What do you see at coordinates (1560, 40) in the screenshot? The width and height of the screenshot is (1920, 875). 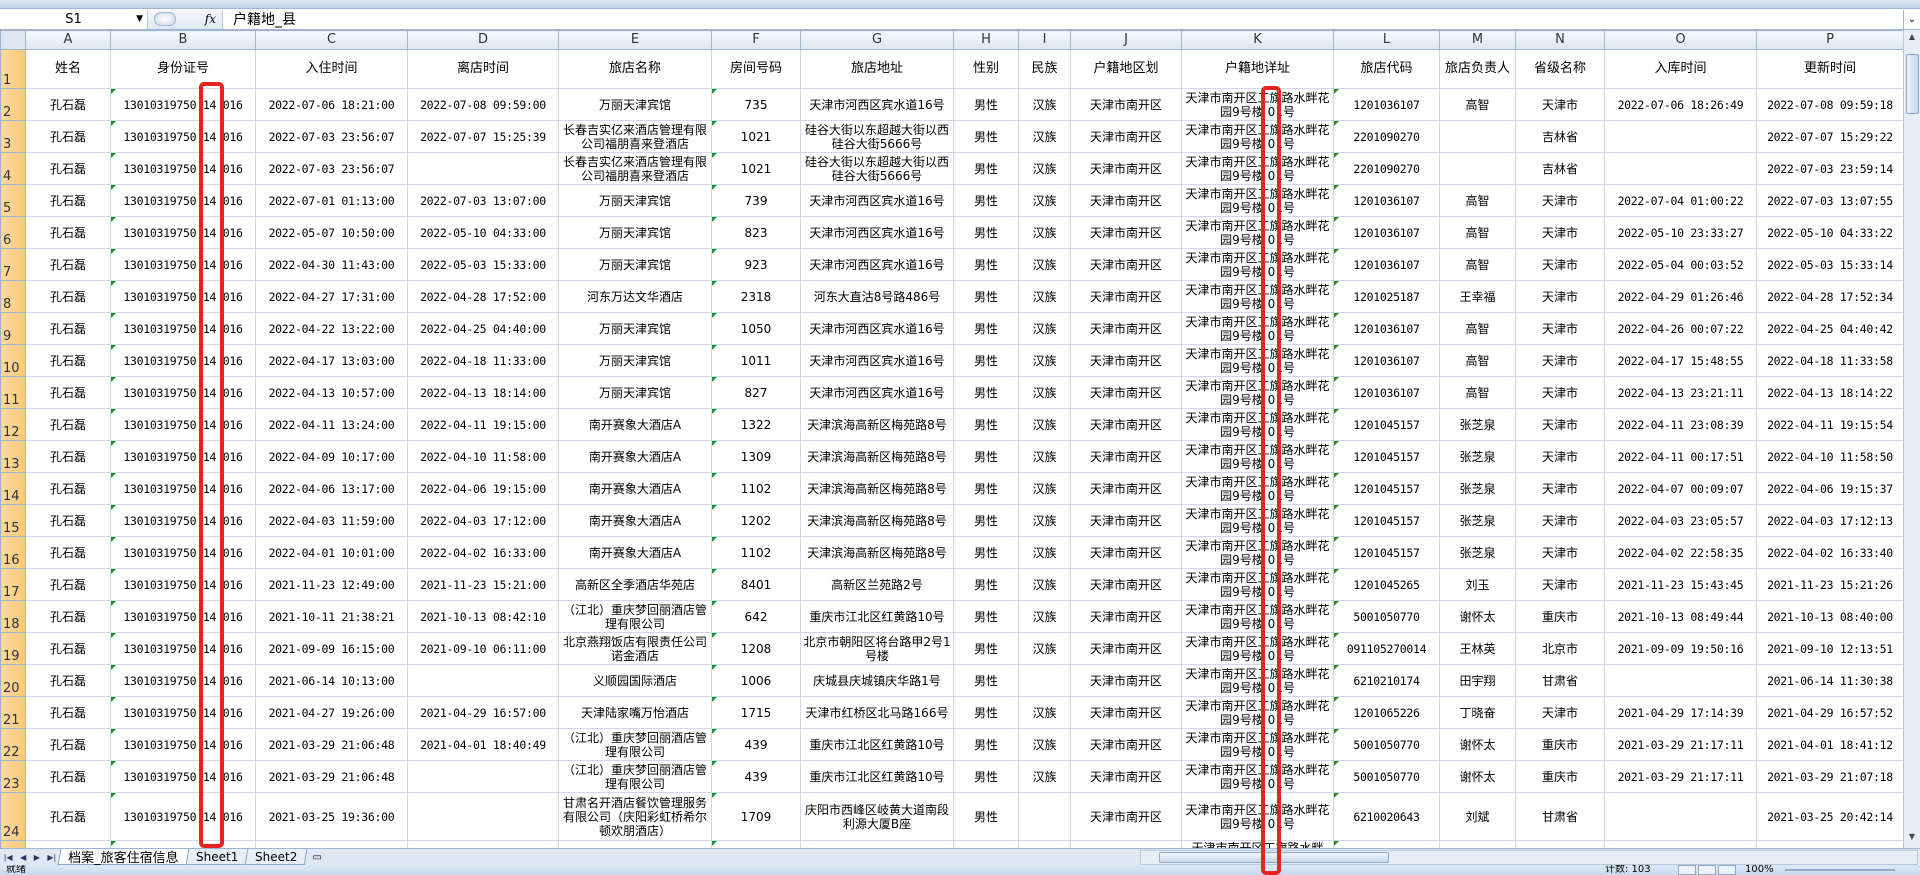 I see `column-header-N: N` at bounding box center [1560, 40].